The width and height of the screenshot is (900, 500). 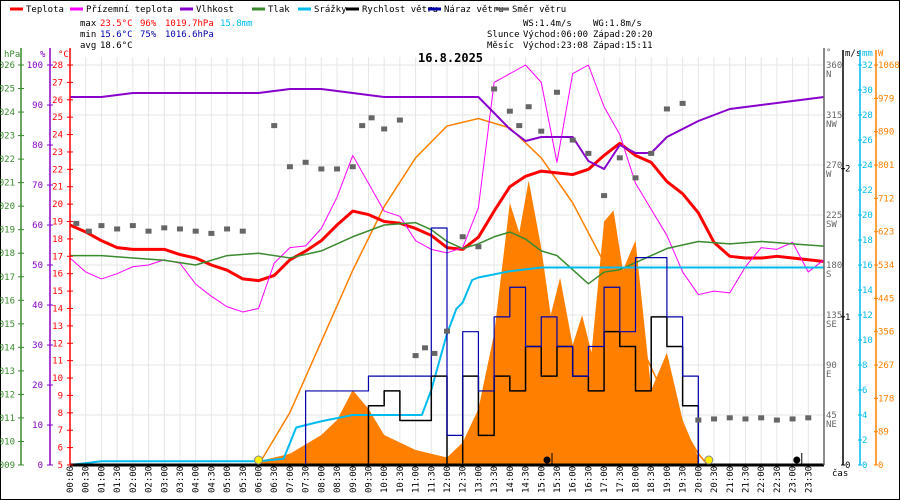 I want to click on x-tick-label: 23:00, so click(x=794, y=479).